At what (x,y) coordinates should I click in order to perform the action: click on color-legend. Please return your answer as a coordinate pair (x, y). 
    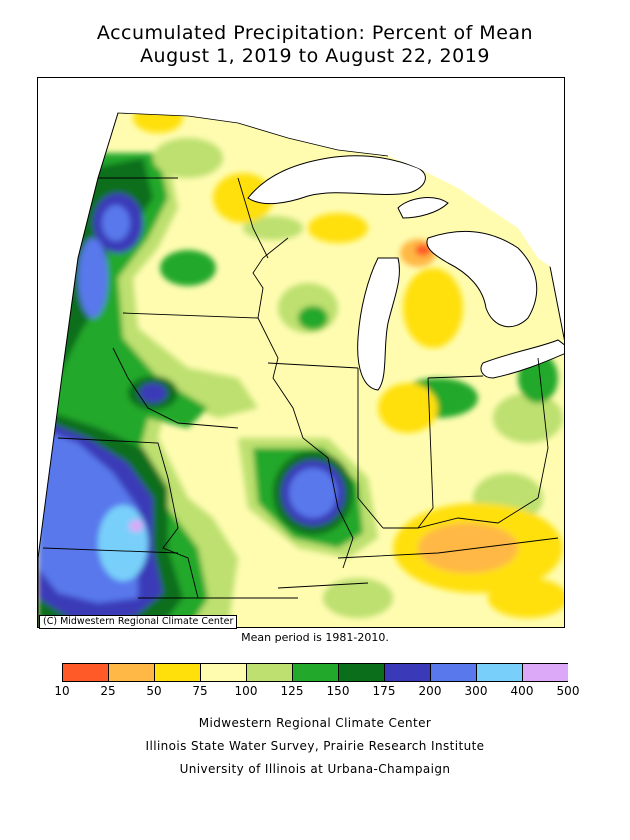
    Looking at the image, I should click on (315, 672).